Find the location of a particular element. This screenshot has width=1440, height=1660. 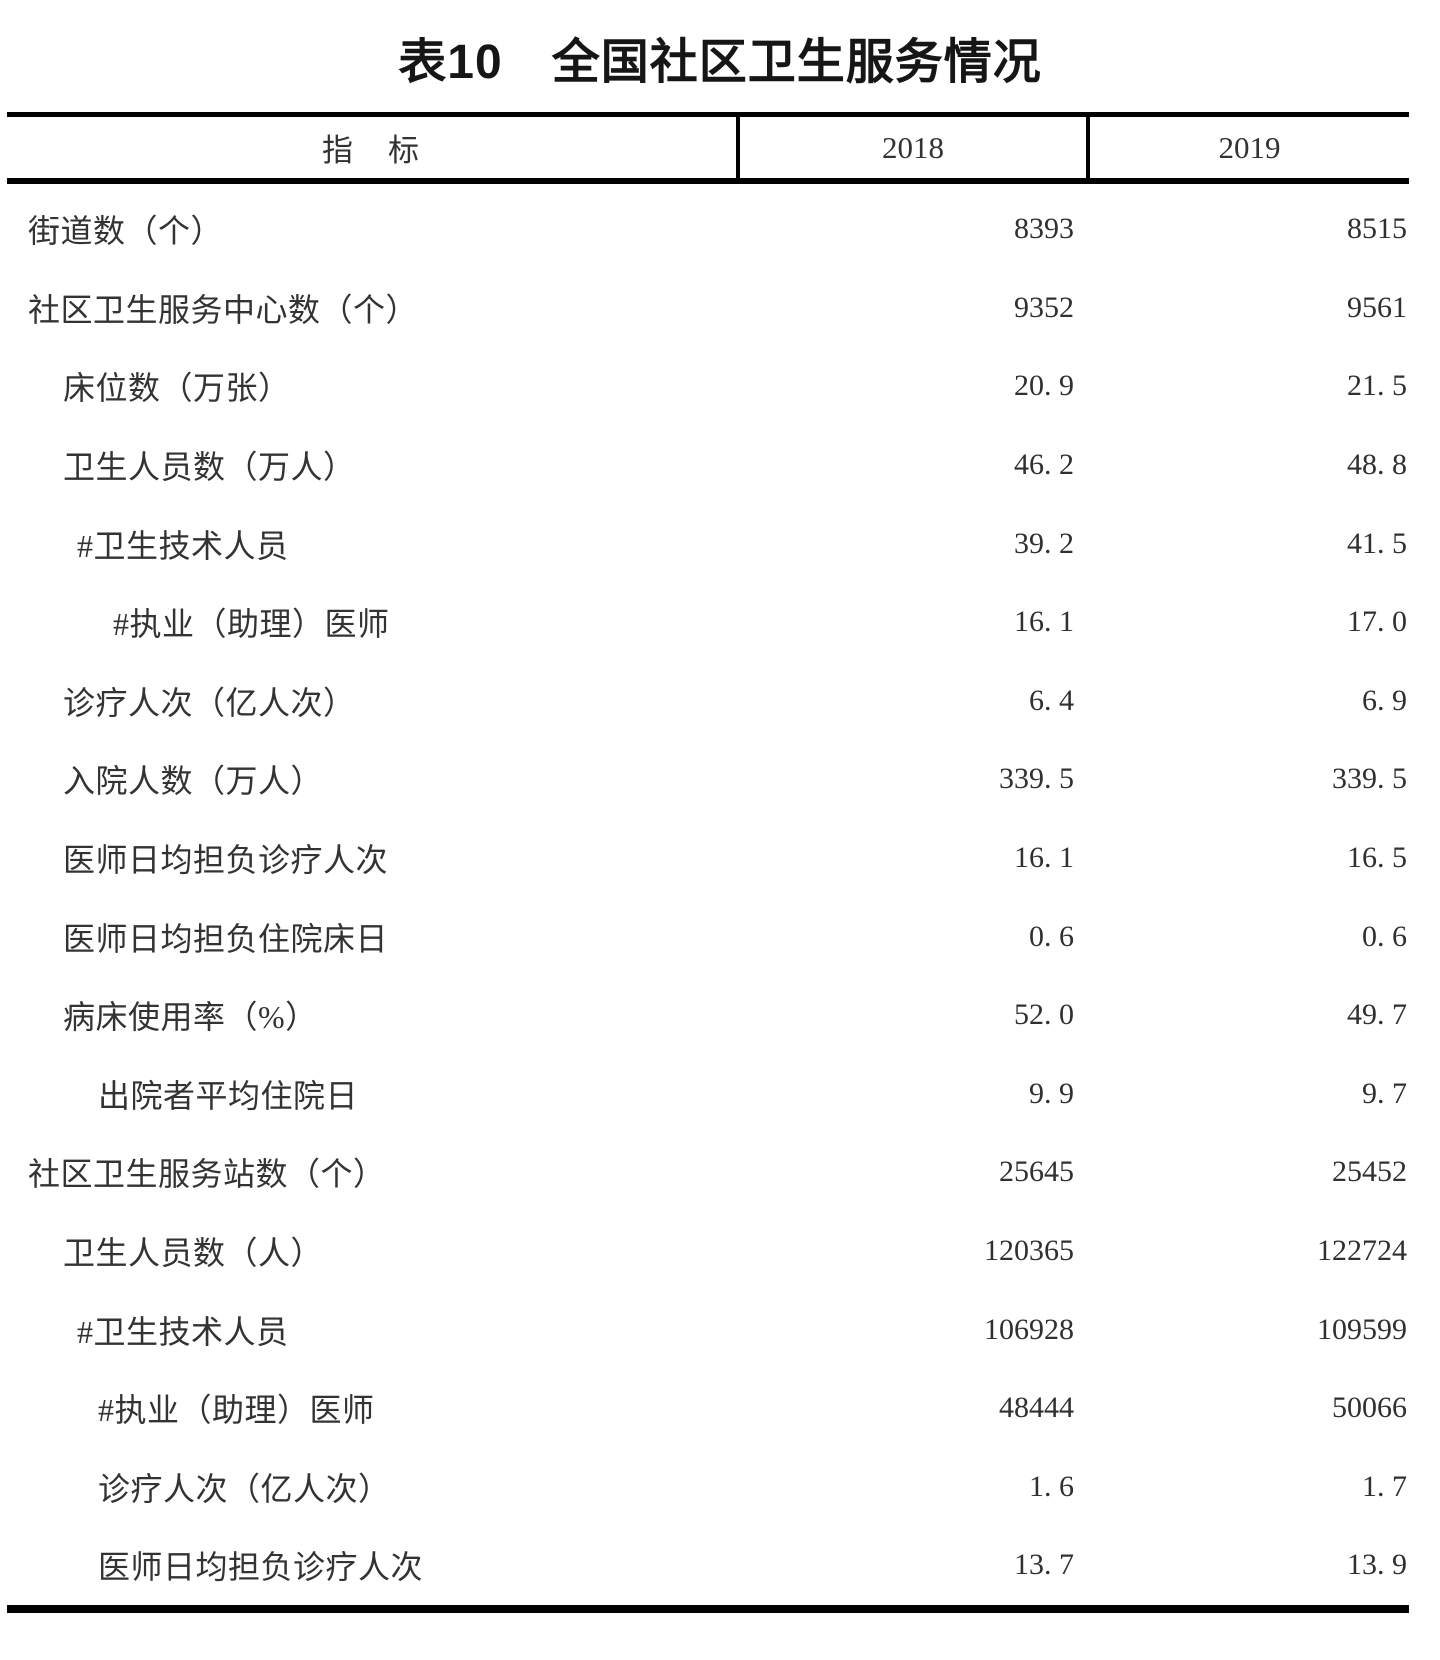

row-indicator-label: 社区卫生服务站数（个） is located at coordinates (207, 1174).